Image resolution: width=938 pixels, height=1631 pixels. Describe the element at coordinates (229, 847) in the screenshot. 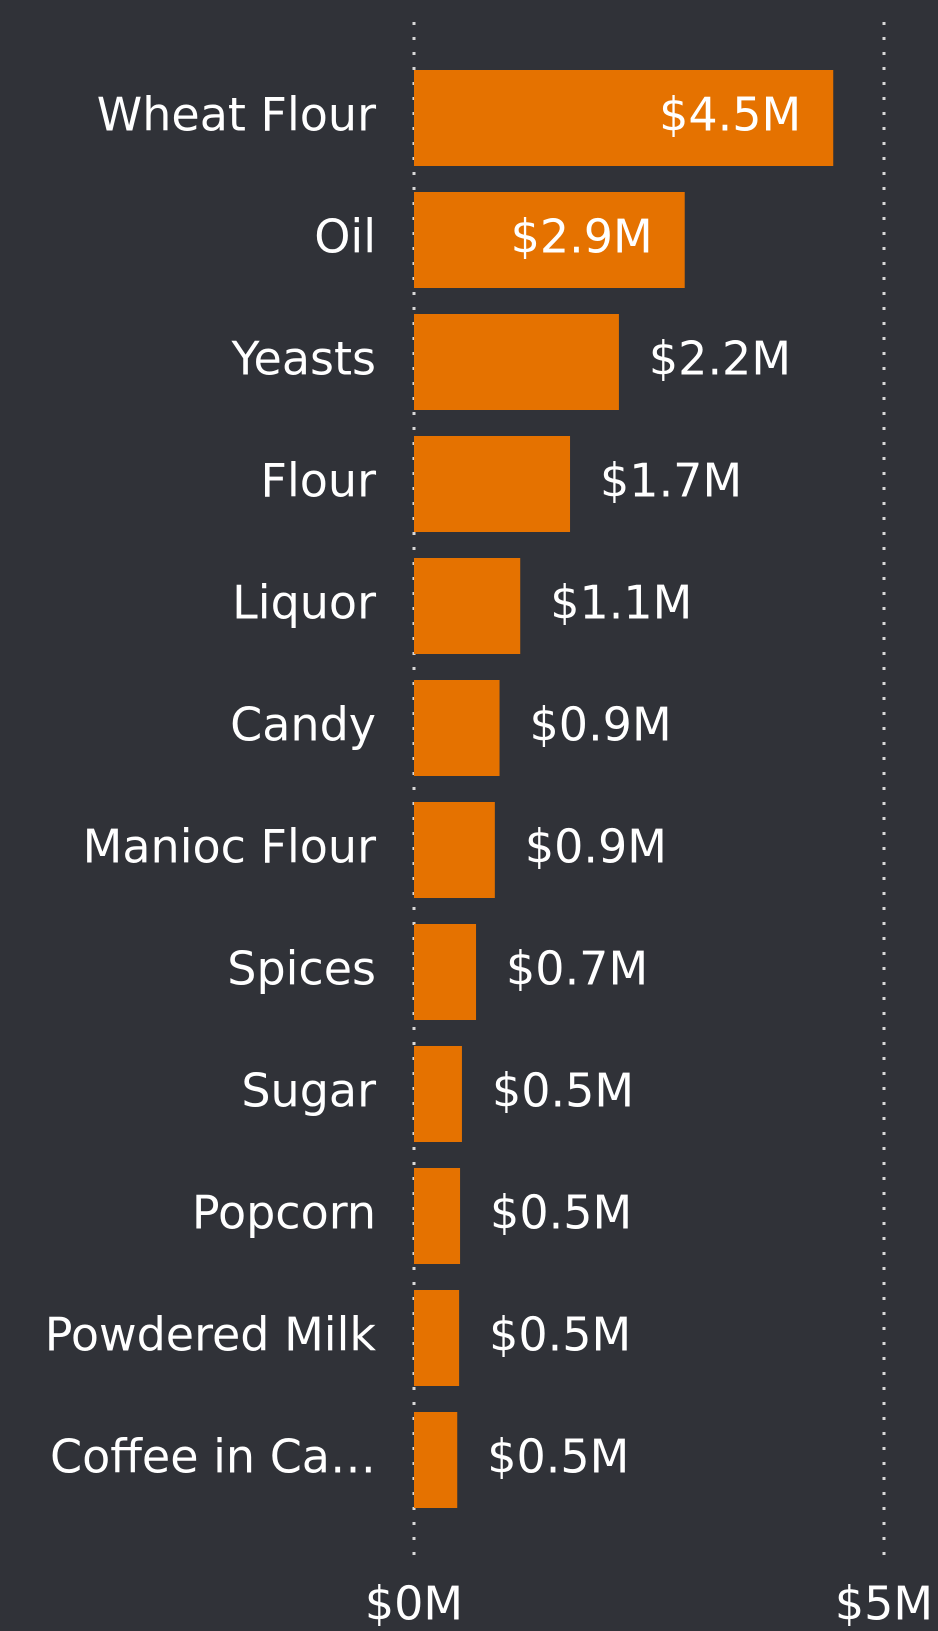

I see `y-tick-label: Manioc Flour` at that location.